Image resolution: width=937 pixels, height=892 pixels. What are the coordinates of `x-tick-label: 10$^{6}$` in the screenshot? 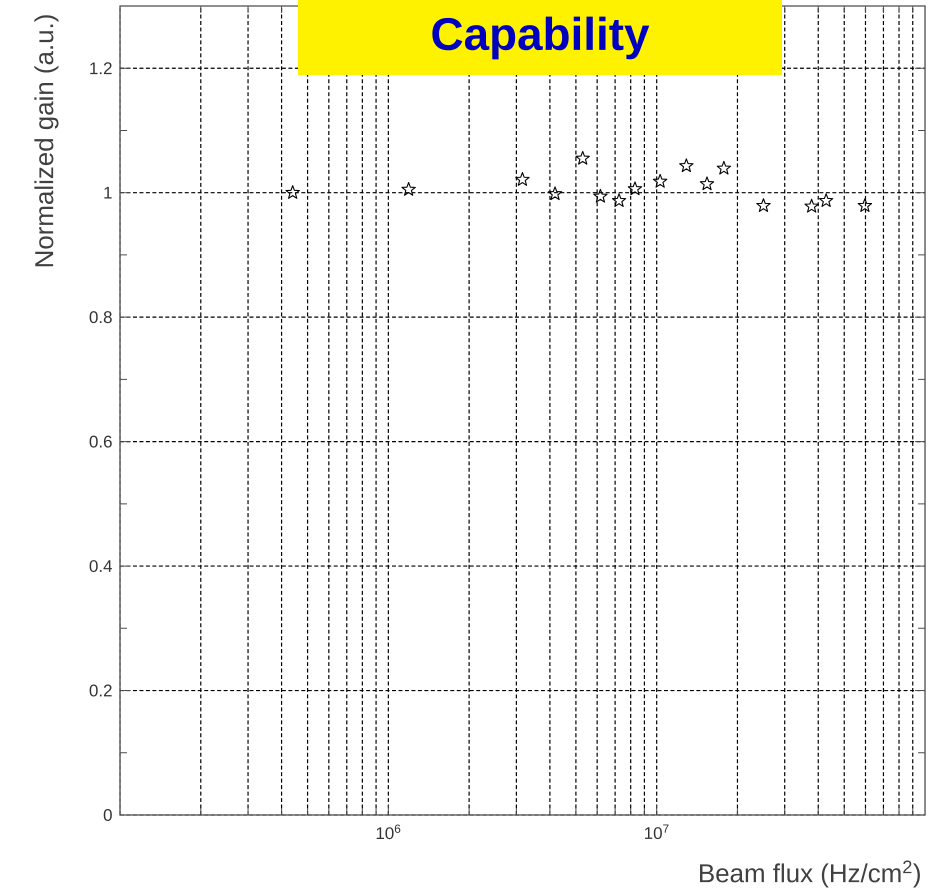 It's located at (388, 832).